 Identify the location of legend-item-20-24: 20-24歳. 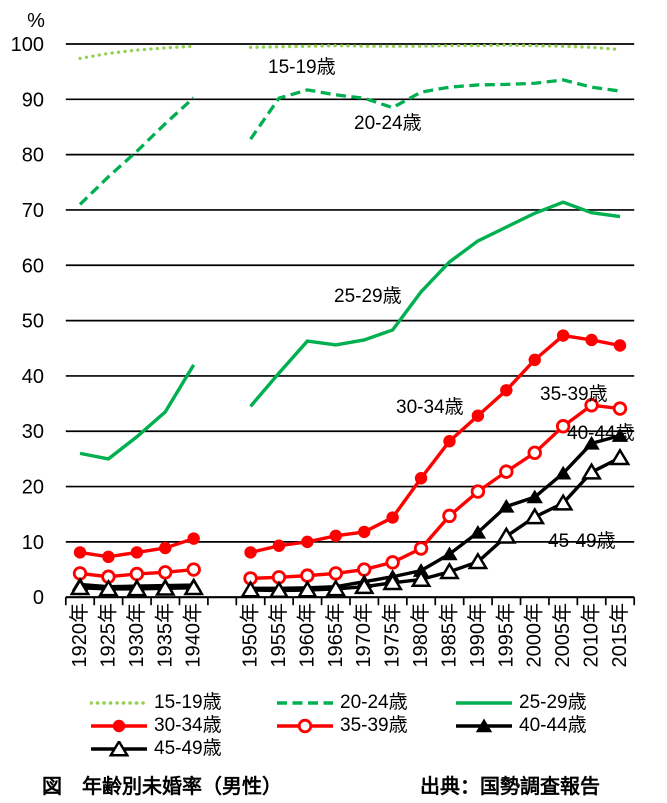
(342, 703).